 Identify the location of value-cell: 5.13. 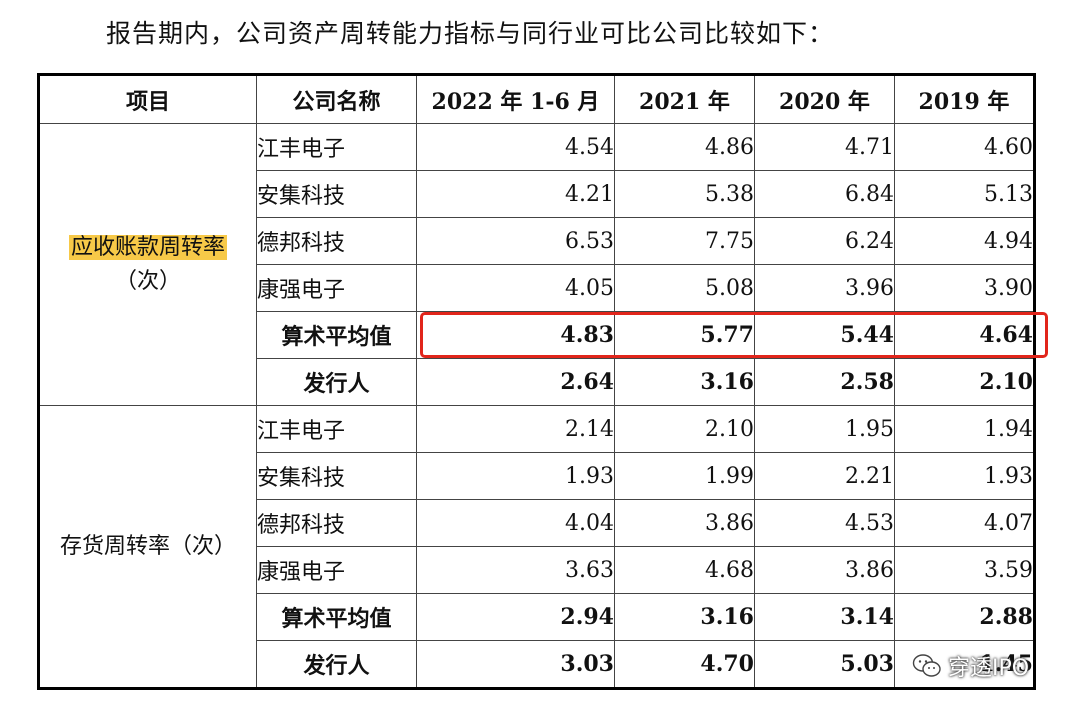
(964, 194).